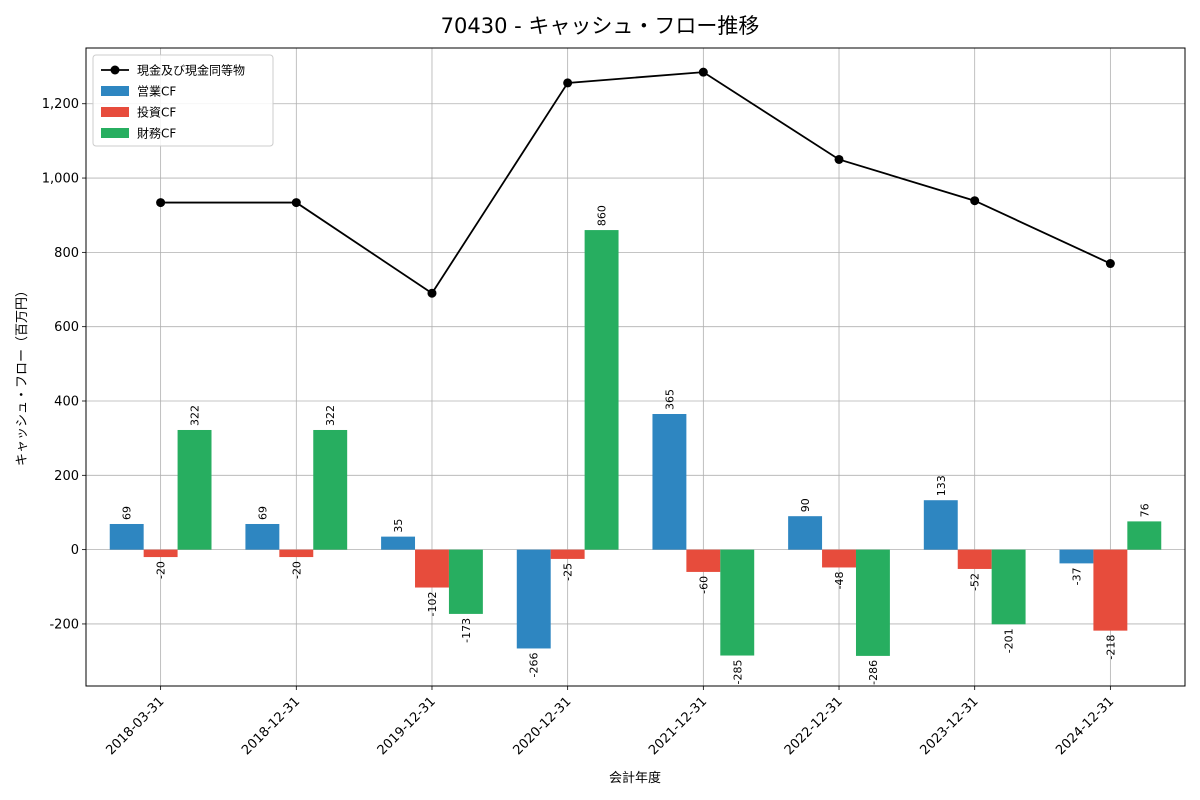 The height and width of the screenshot is (800, 1200). I want to click on x-tick-label: 2018-12-31, so click(271, 726).